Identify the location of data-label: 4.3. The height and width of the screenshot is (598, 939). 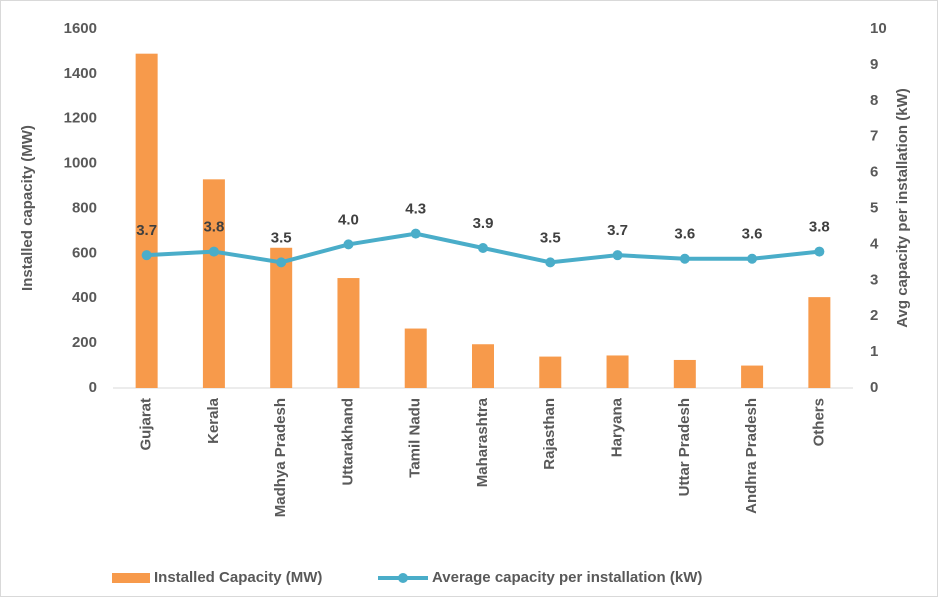
(415, 209).